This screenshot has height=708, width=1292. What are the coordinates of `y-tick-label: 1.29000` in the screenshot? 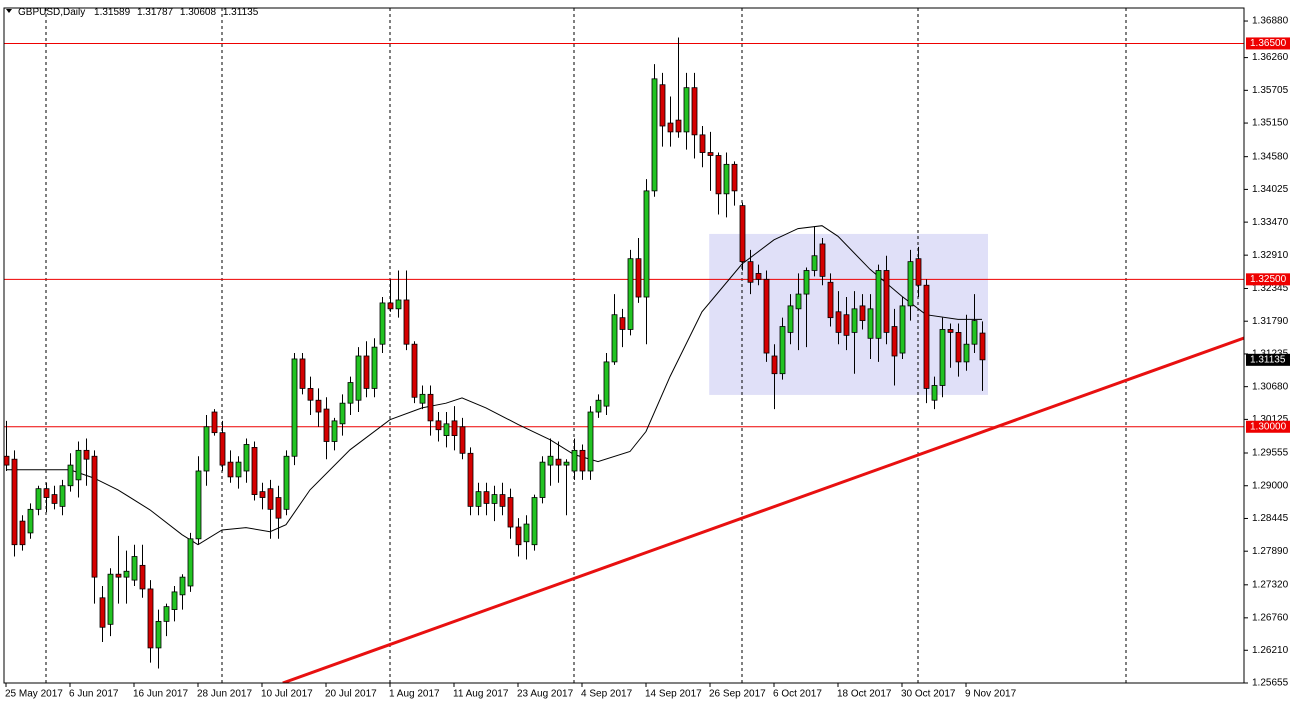 It's located at (1270, 485).